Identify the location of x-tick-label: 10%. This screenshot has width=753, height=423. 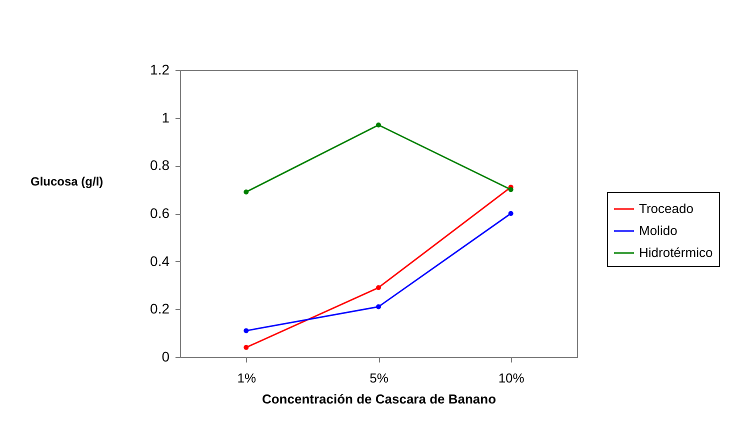
(511, 378).